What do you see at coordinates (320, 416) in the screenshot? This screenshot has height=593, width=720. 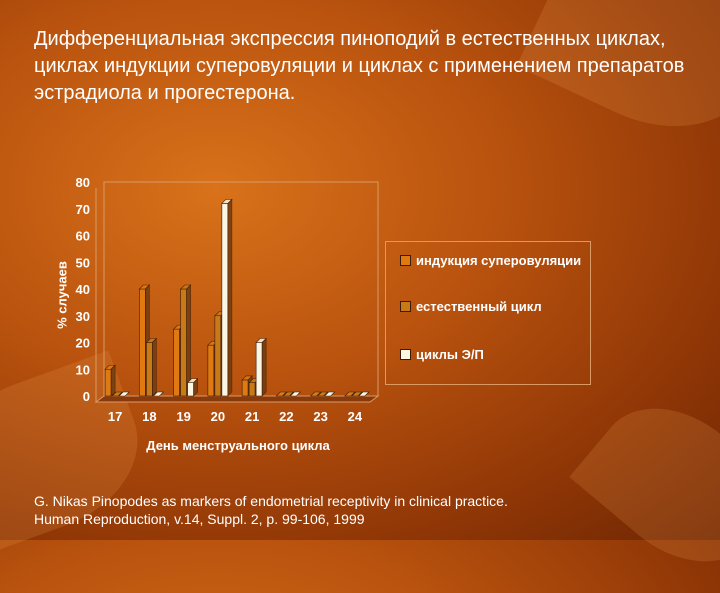 I see `x-tick-label: 23` at bounding box center [320, 416].